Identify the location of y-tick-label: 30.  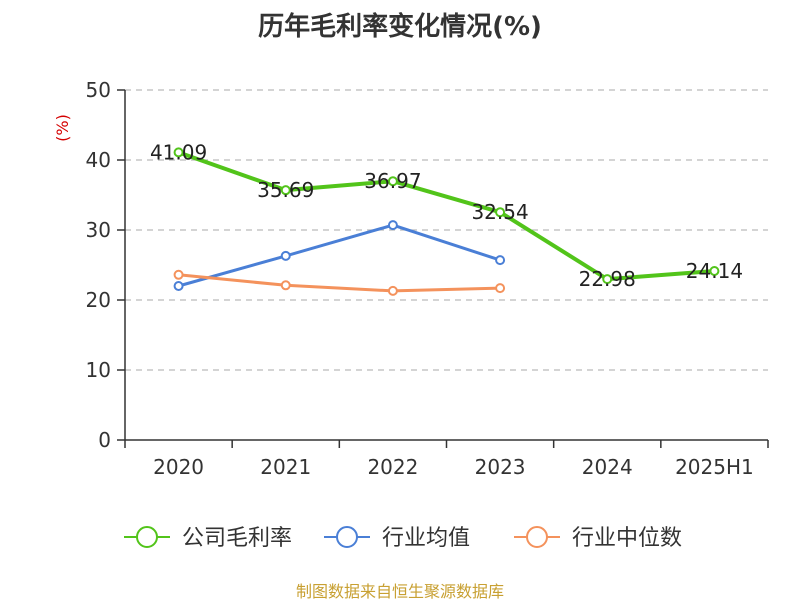
(98, 230).